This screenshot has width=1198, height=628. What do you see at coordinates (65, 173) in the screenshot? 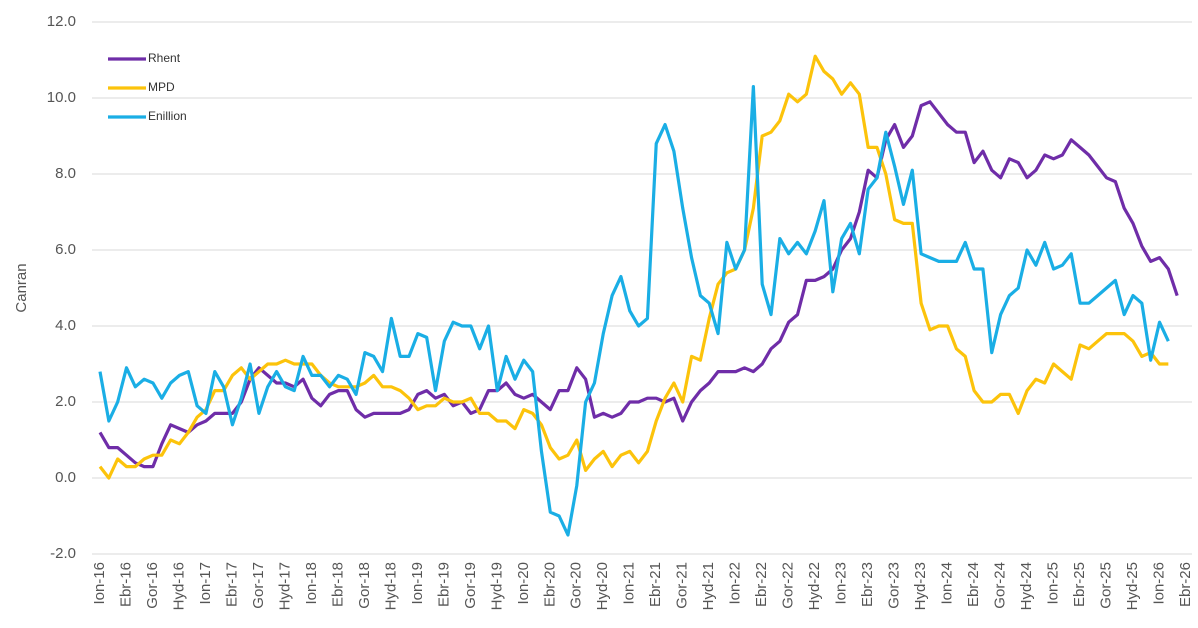
I see `y-tick-label: 8.0` at bounding box center [65, 173].